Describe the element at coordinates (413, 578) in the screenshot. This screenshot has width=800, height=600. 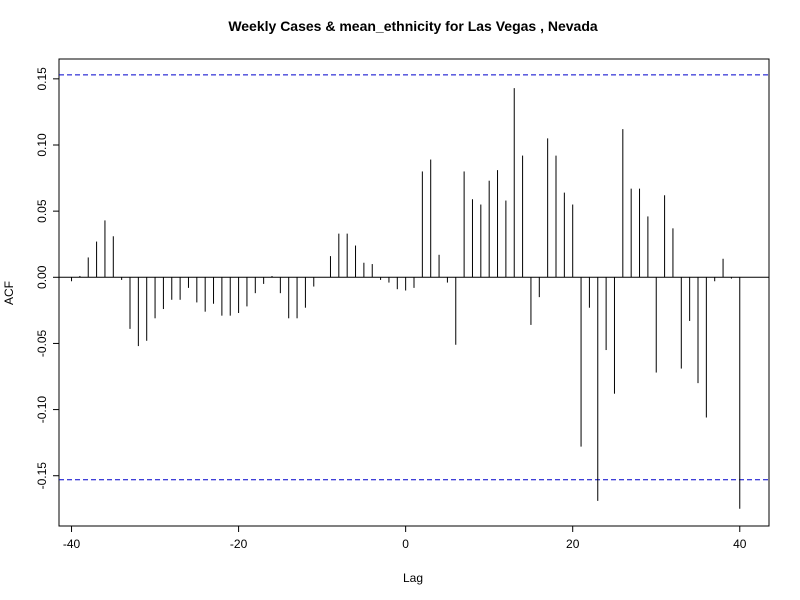
I see `x-axis-label: Lag` at that location.